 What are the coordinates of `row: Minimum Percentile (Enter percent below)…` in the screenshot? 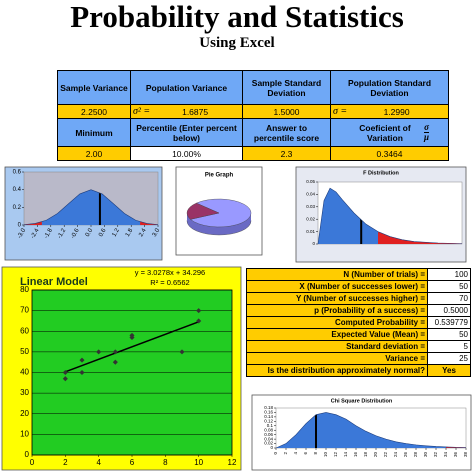 It's located at (253, 132).